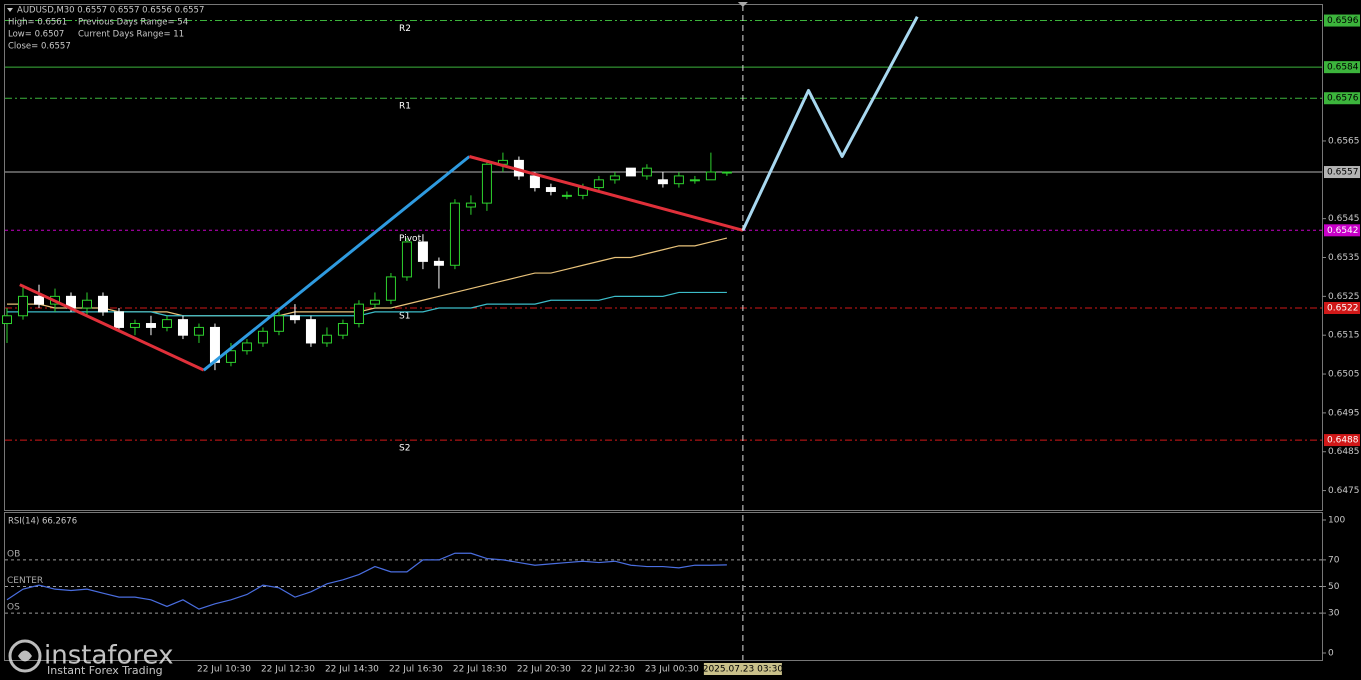  Describe the element at coordinates (108, 656) in the screenshot. I see `logo-name: instaforex` at that location.